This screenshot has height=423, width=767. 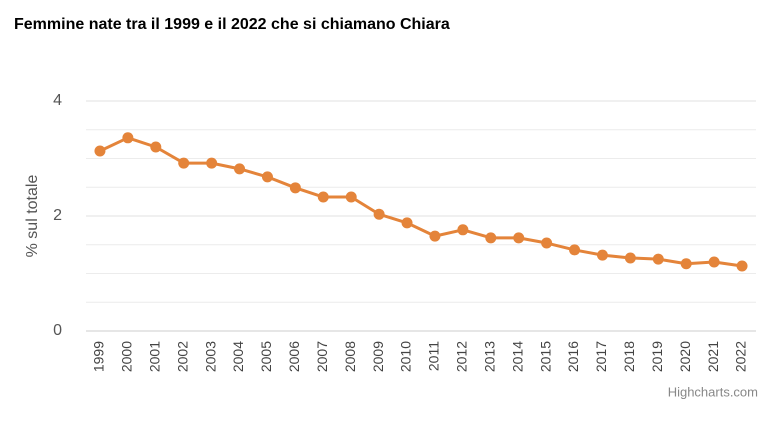 I want to click on x-tick-label: 2001, so click(x=154, y=356).